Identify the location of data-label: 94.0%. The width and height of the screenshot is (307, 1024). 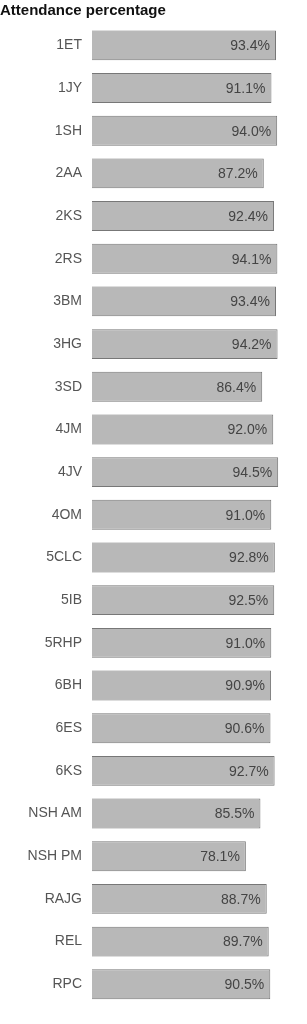
(251, 130).